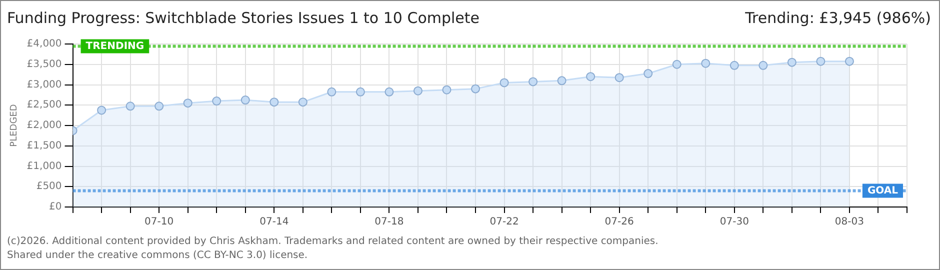 Image resolution: width=940 pixels, height=270 pixels. What do you see at coordinates (44, 44) in the screenshot?
I see `y-tick-label: £4,000` at bounding box center [44, 44].